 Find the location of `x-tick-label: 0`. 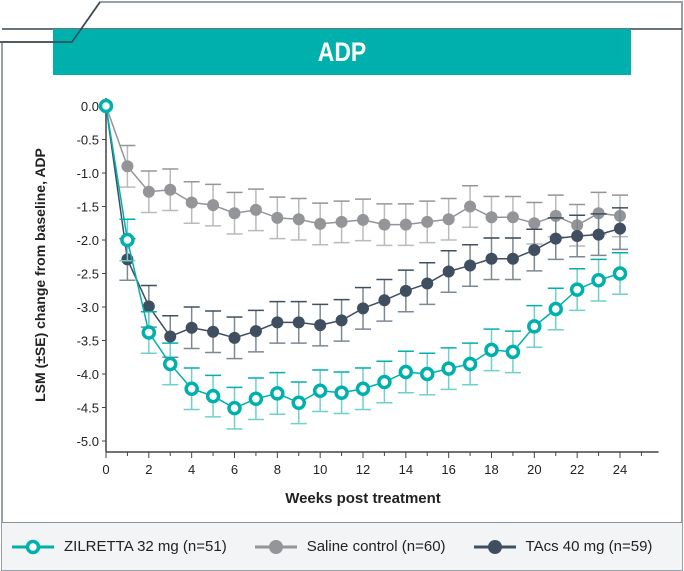

x-tick-label: 0 is located at coordinates (105, 469).